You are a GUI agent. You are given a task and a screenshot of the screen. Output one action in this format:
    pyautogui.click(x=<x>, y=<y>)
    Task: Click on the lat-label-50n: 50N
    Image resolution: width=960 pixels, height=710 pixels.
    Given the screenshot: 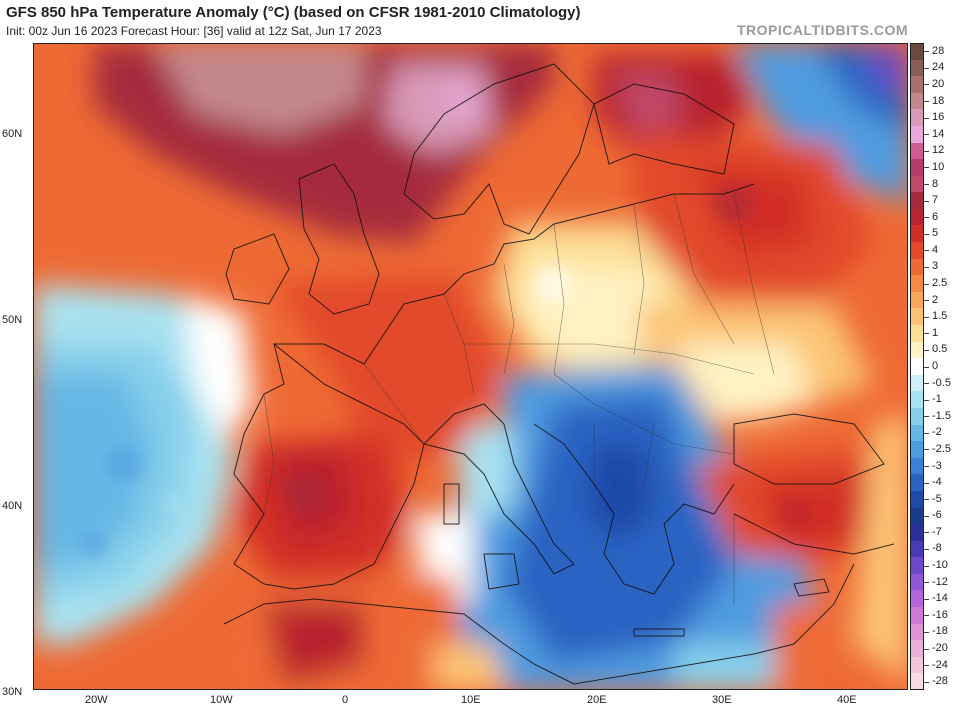 What is the action you would take?
    pyautogui.click(x=12, y=320)
    